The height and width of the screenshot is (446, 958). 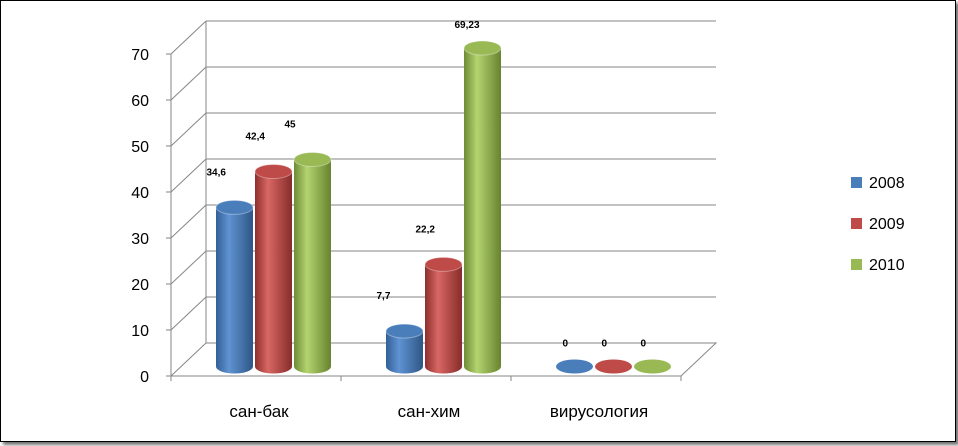 What do you see at coordinates (259, 411) in the screenshot?
I see `x-category-label: сан-бак` at bounding box center [259, 411].